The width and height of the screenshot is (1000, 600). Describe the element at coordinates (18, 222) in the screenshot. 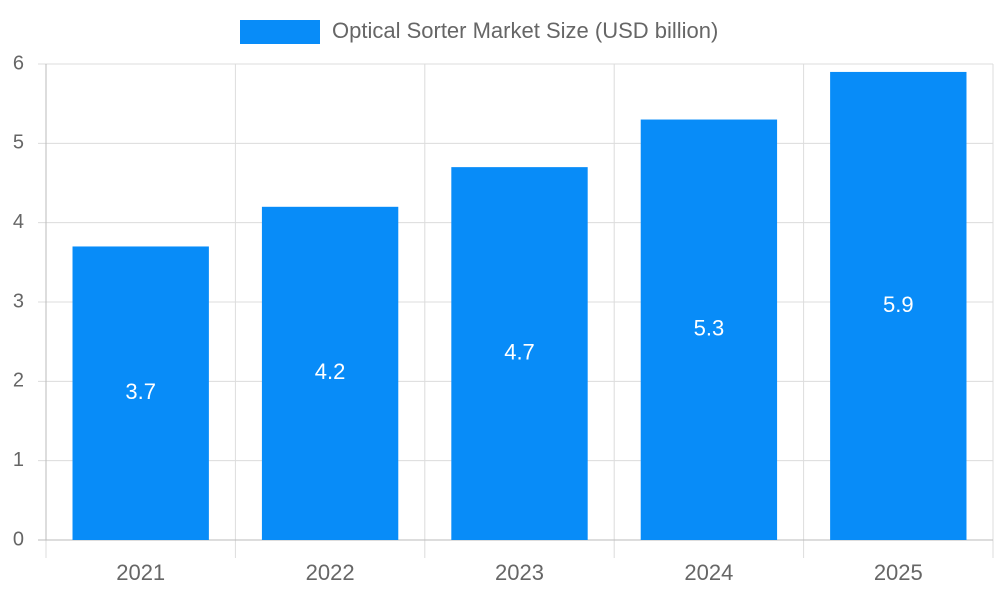

I see `y-tick-label: 4` at that location.